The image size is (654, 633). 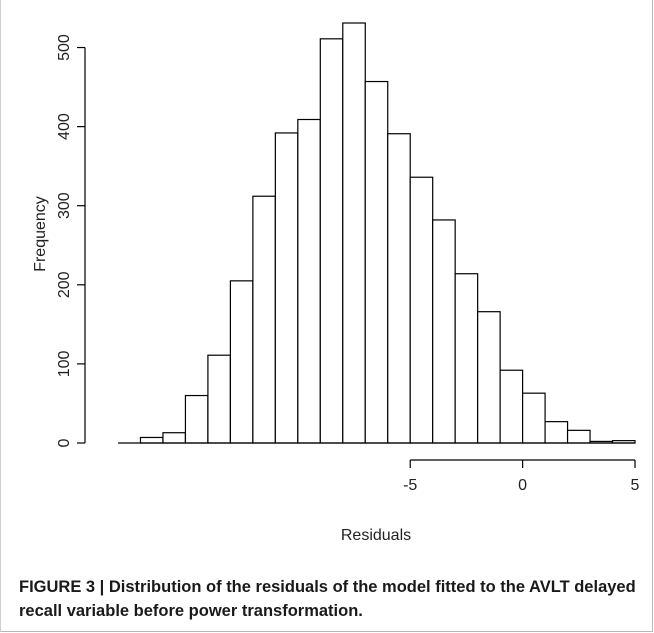 I want to click on y-axis-tick-label: 200, so click(x=64, y=284).